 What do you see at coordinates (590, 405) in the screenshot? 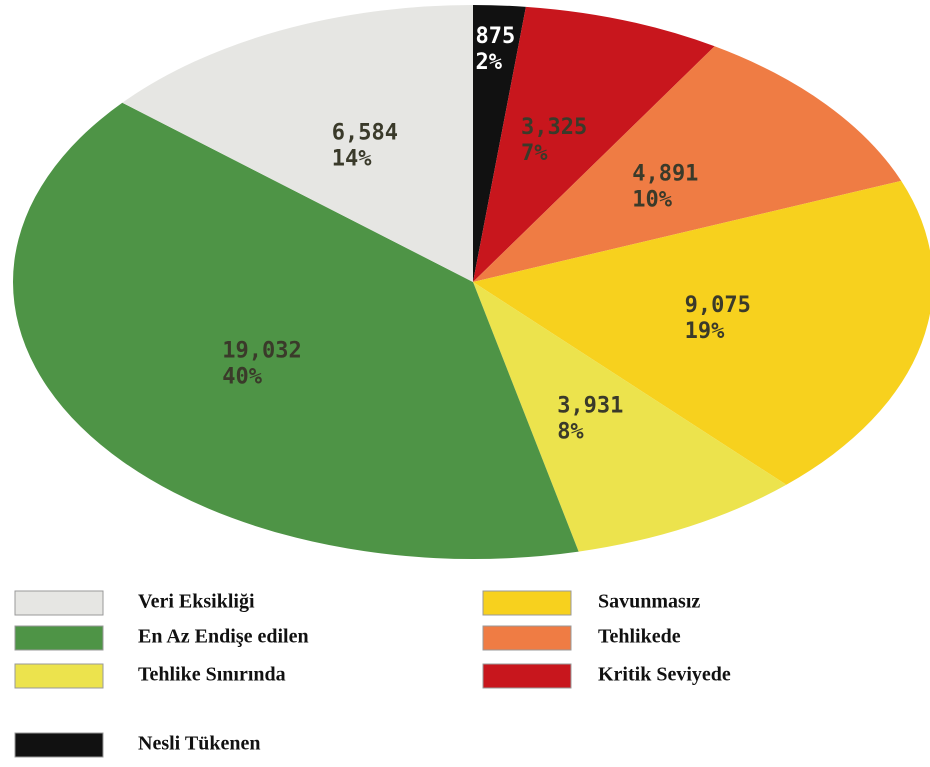
I see `value-label: 3,931` at bounding box center [590, 405].